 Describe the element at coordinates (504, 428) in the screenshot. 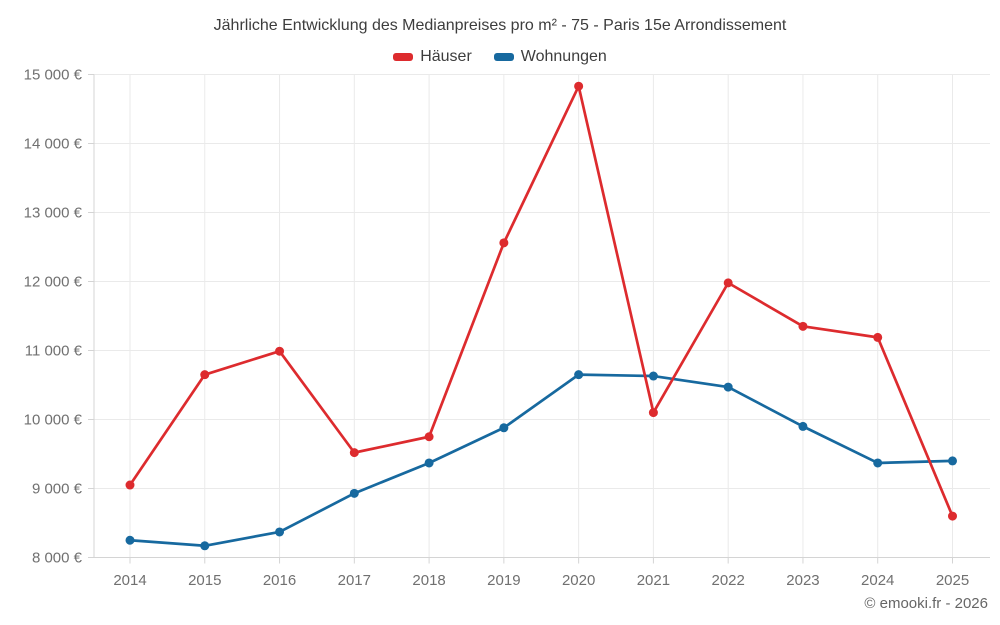

I see `point-wohnungen-2019` at that location.